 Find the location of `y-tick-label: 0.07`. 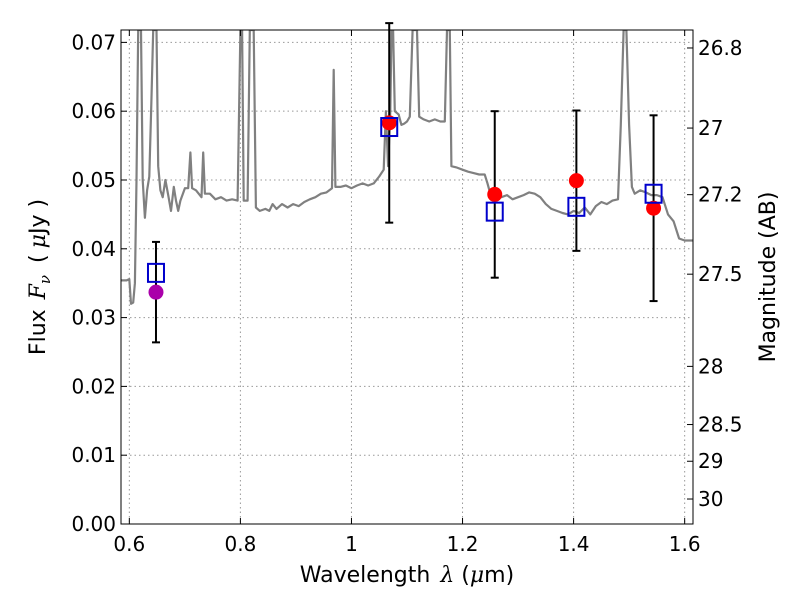

y-tick-label: 0.07 is located at coordinates (93, 42).